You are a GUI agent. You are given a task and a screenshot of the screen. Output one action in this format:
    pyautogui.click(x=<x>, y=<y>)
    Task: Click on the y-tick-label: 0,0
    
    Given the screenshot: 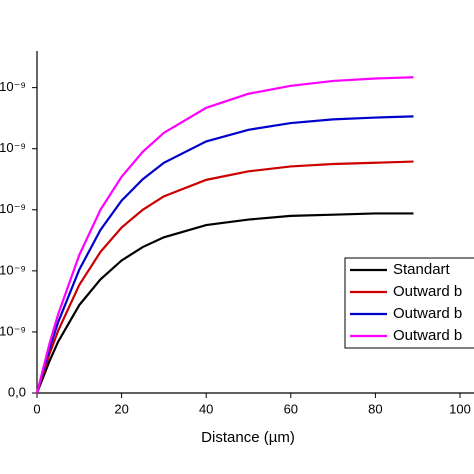 What is the action you would take?
    pyautogui.click(x=17, y=391)
    